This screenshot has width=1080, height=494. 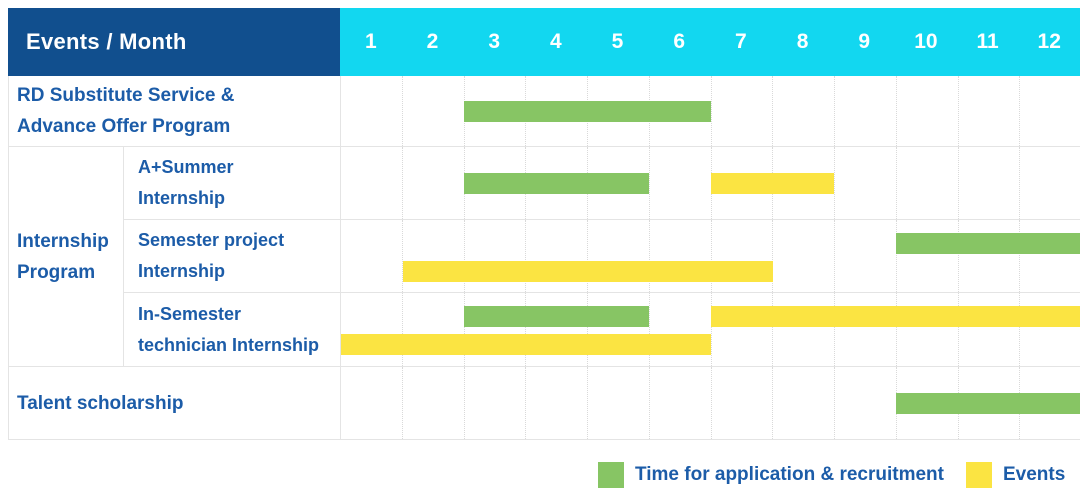 I want to click on row-label-talent-scholarship: Talent scholarship, so click(x=175, y=403).